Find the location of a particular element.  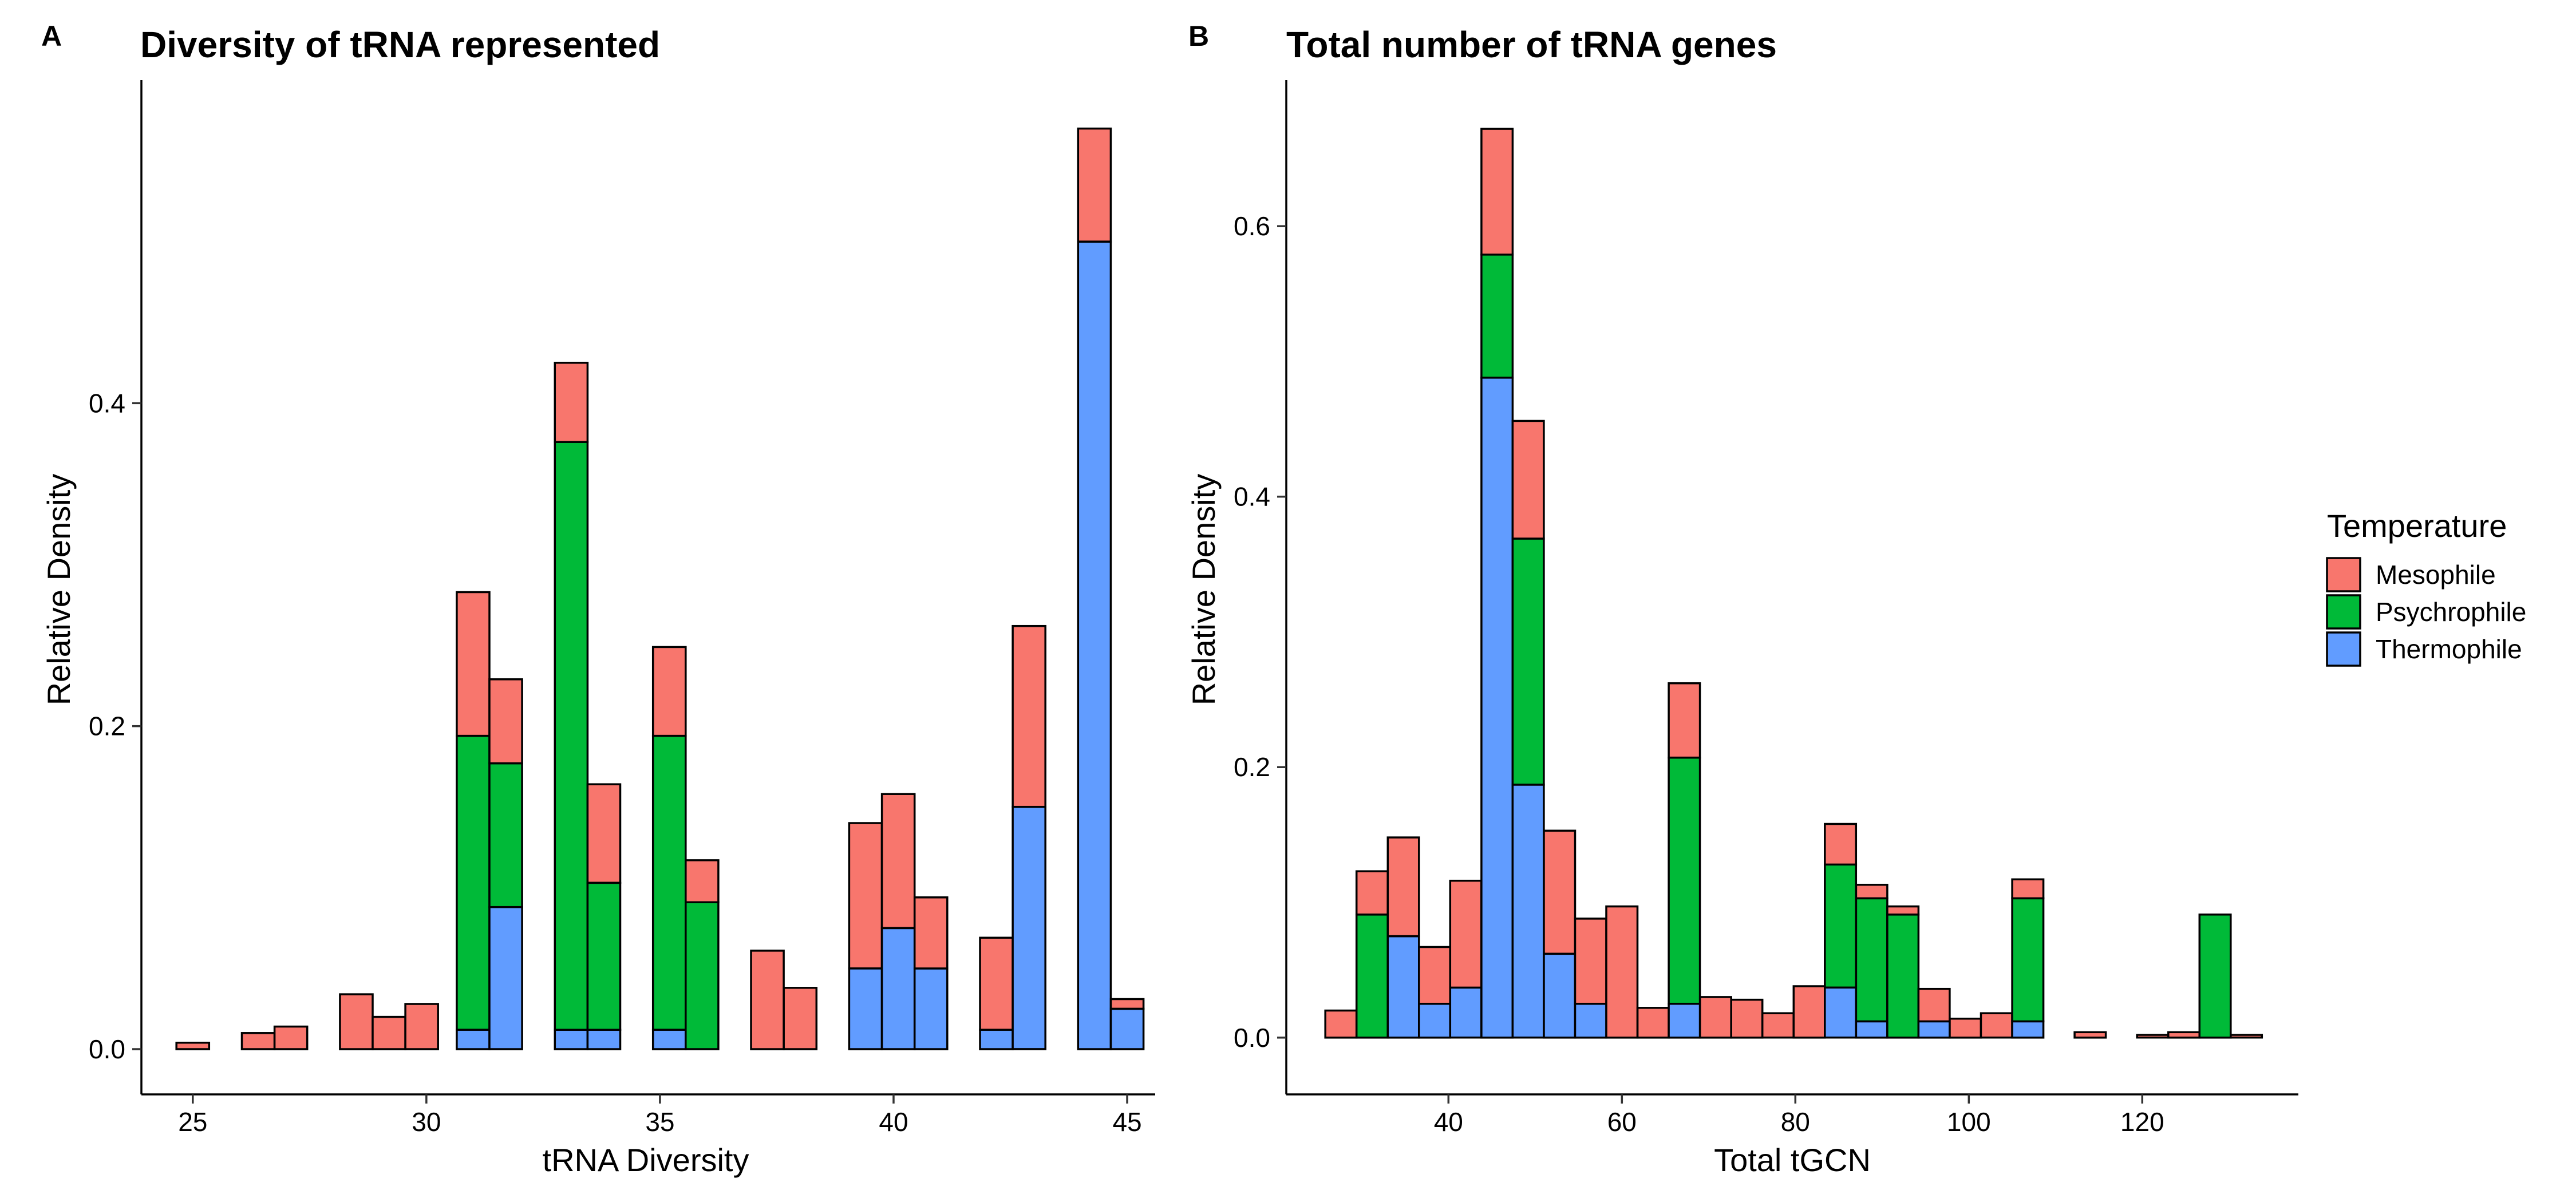

panel-b-x-axis-label: Total tGCN is located at coordinates (1792, 1160).